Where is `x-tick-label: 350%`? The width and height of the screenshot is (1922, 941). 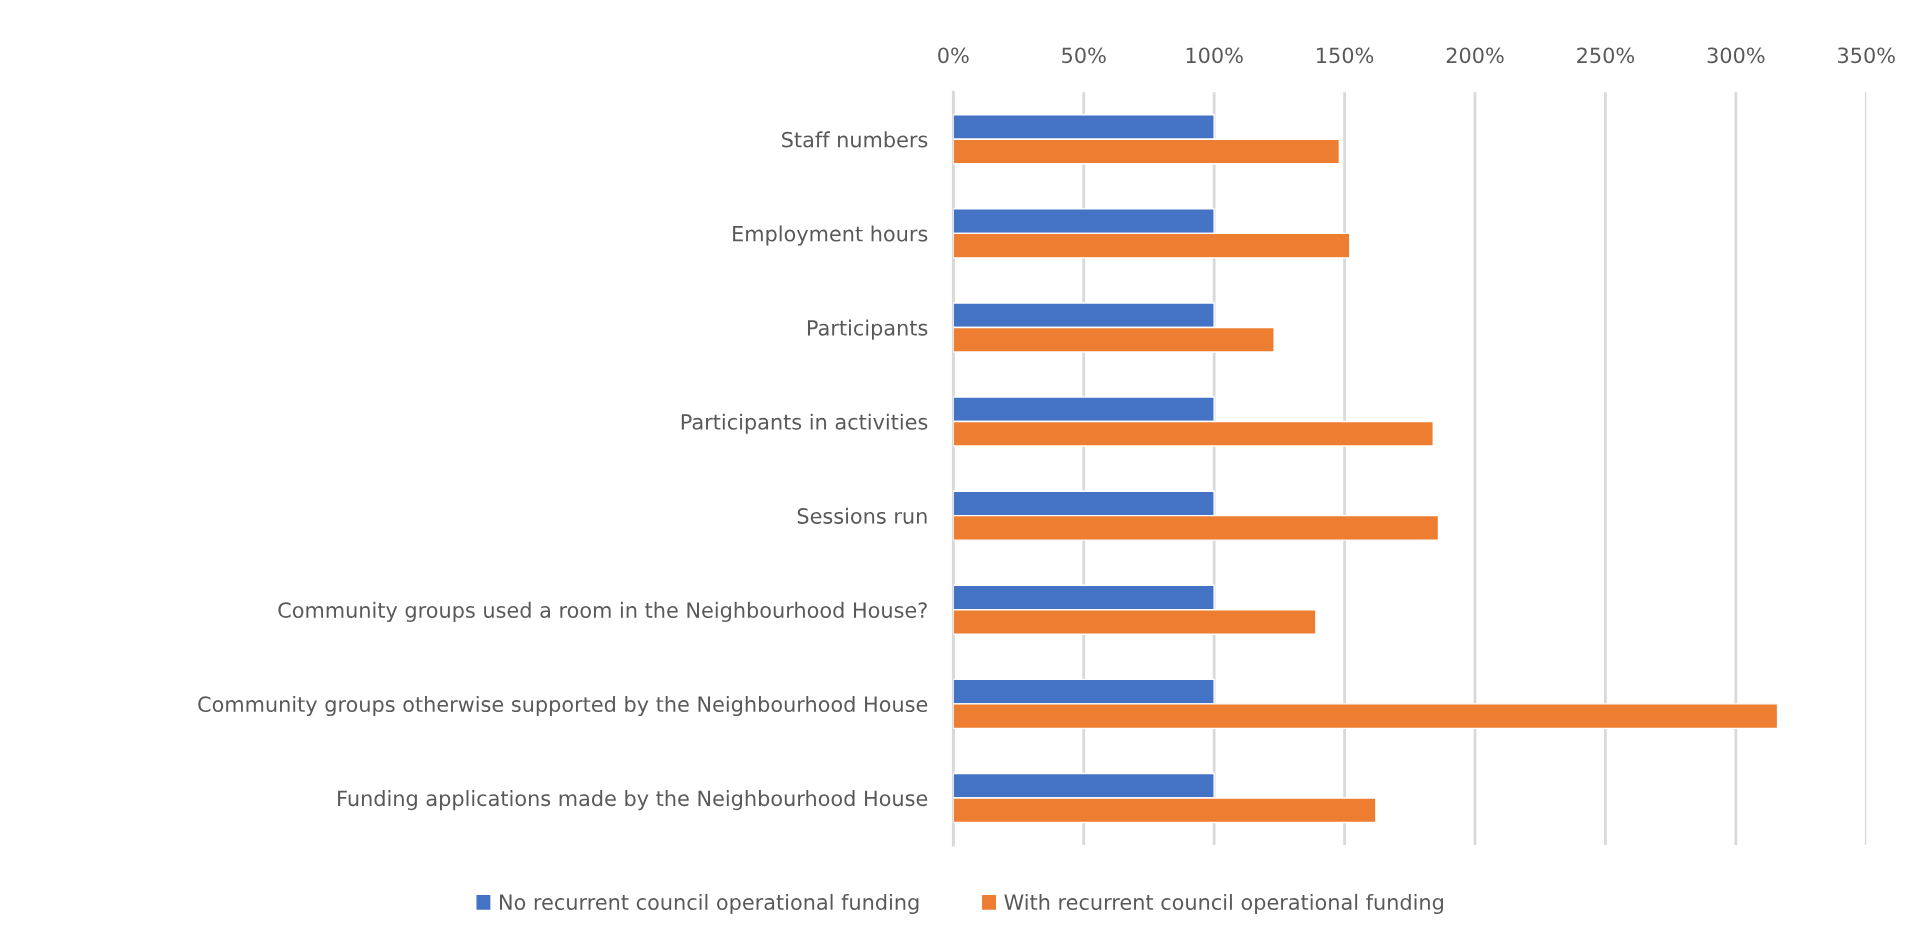
x-tick-label: 350% is located at coordinates (1866, 55).